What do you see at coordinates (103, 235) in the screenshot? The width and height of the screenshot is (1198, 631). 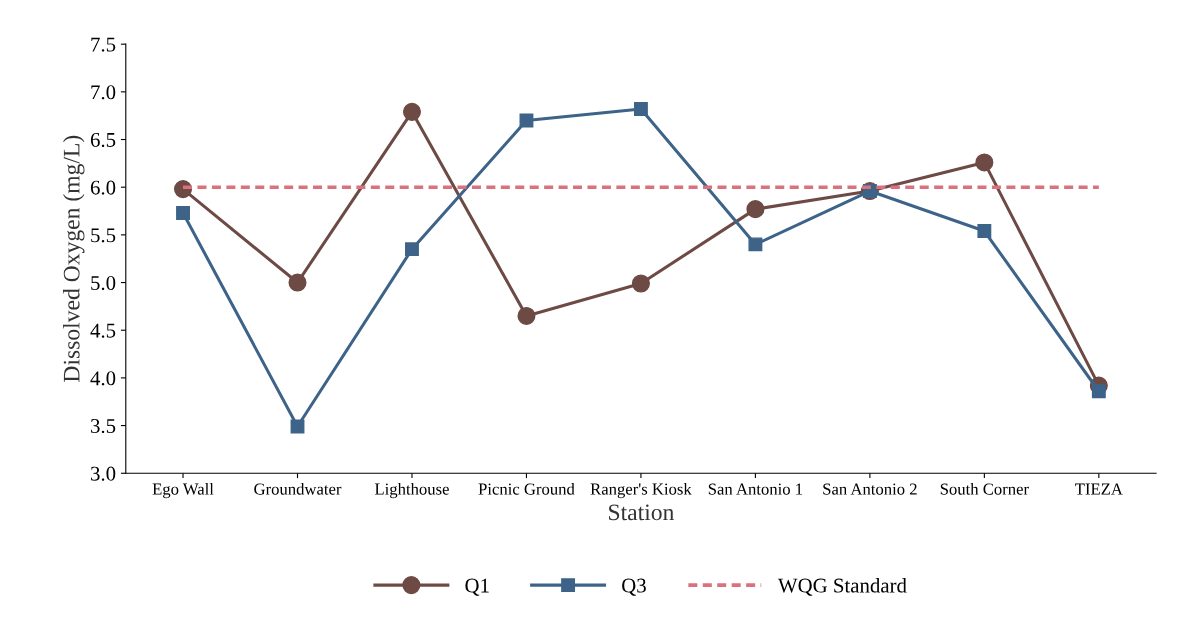 I see `y-tick-label: 5.5` at bounding box center [103, 235].